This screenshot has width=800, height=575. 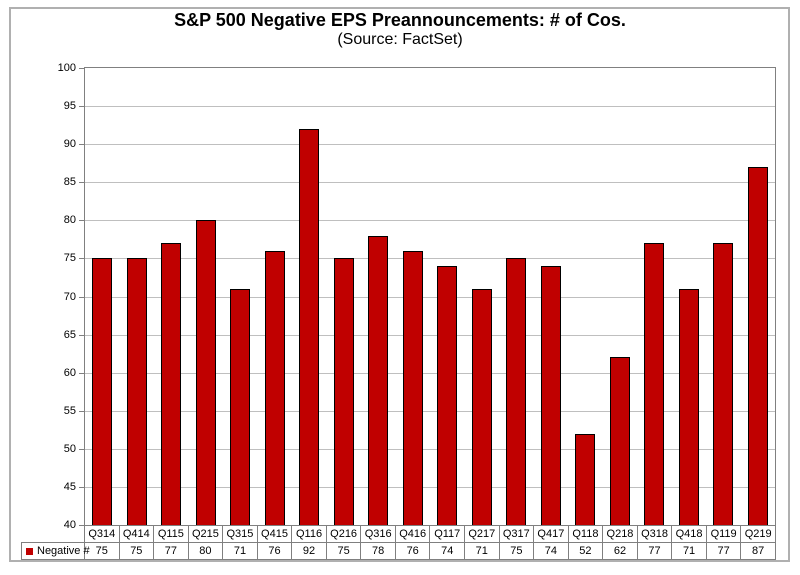 I want to click on category-cell: Q219, so click(x=758, y=534).